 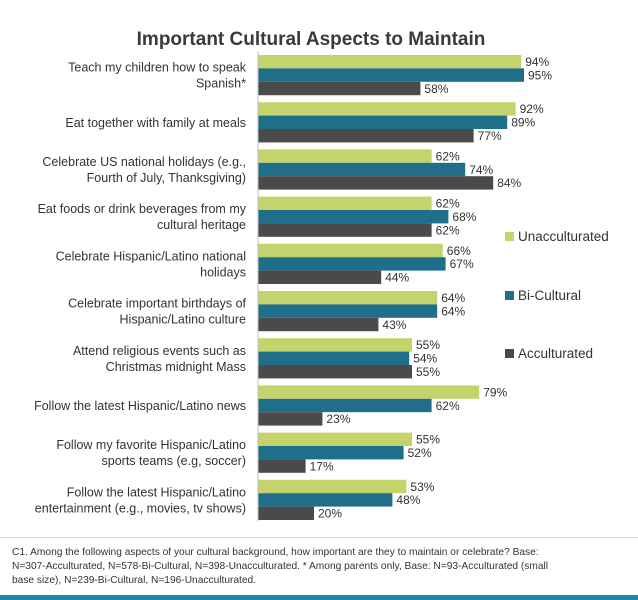 What do you see at coordinates (397, 278) in the screenshot?
I see `data-label: 44%` at bounding box center [397, 278].